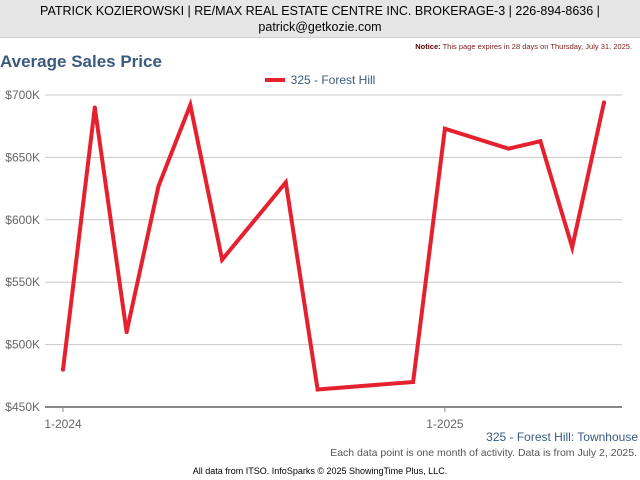 Image resolution: width=640 pixels, height=480 pixels. Describe the element at coordinates (22, 345) in the screenshot. I see `y-tick-label: $500K` at that location.